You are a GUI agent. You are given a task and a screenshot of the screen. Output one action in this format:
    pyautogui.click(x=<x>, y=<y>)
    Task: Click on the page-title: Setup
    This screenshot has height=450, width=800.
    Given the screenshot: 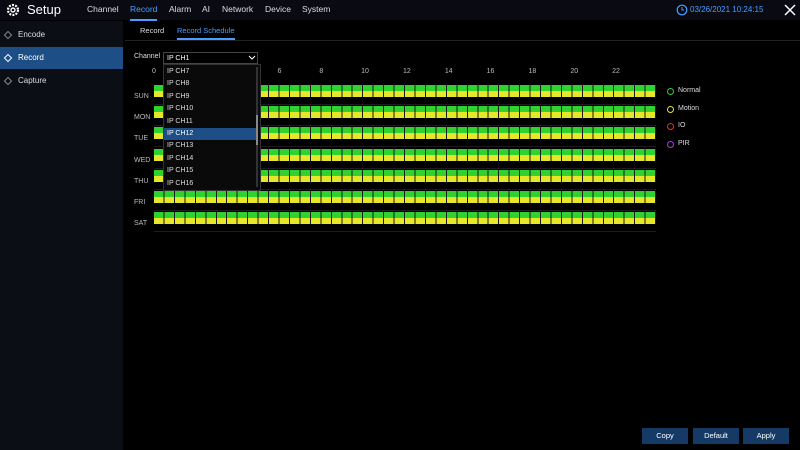 What is the action you would take?
    pyautogui.click(x=44, y=9)
    